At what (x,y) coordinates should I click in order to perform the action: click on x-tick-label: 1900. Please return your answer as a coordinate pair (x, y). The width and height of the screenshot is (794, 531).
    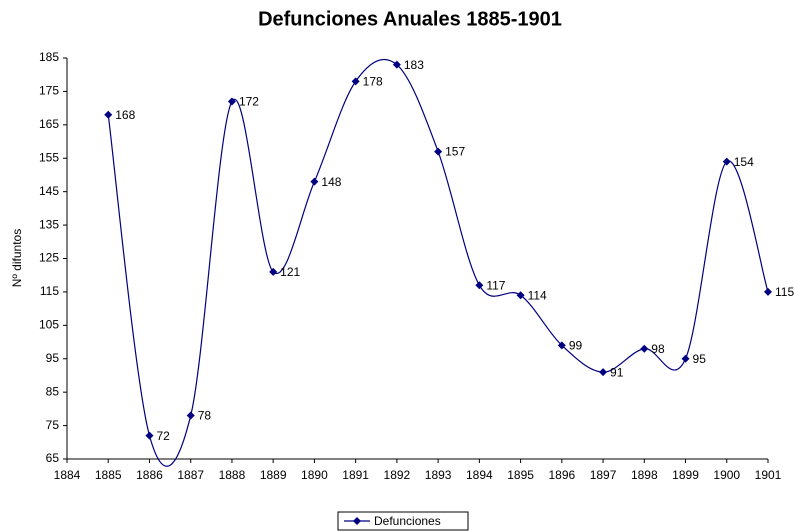
    Looking at the image, I should click on (726, 475).